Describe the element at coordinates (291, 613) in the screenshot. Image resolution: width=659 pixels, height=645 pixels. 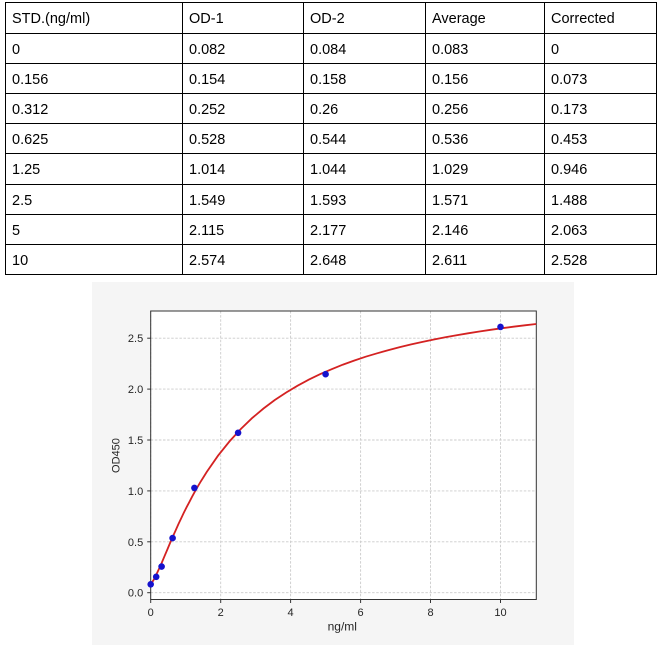
I see `svg-text: 4` at that location.